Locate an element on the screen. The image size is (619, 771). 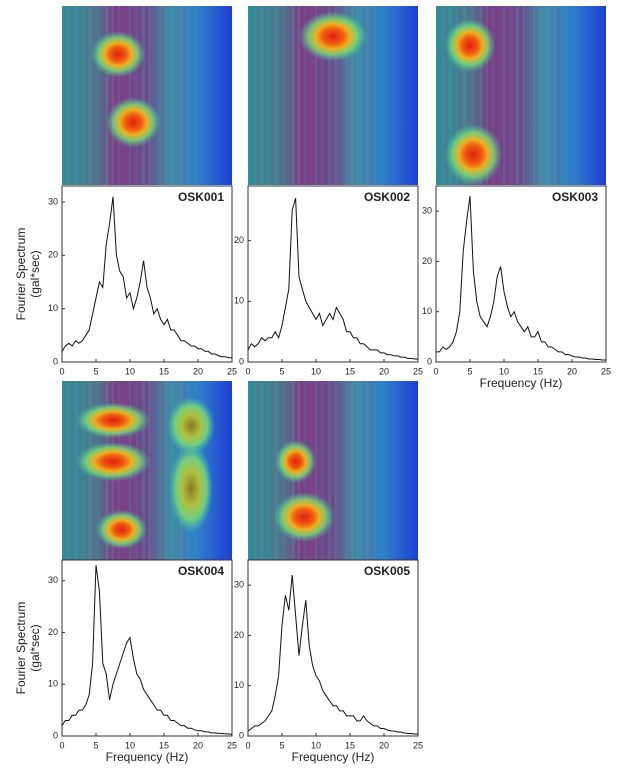
station-label: OSK001 is located at coordinates (201, 197).